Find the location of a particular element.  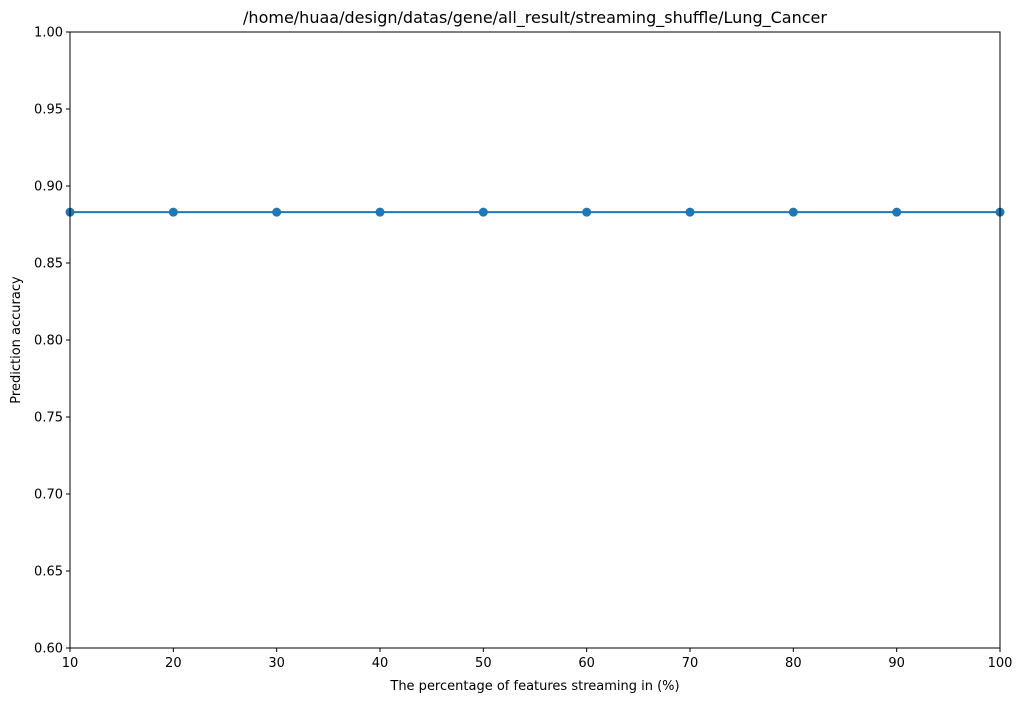

y-tick-label: 0.95 is located at coordinates (48, 110).